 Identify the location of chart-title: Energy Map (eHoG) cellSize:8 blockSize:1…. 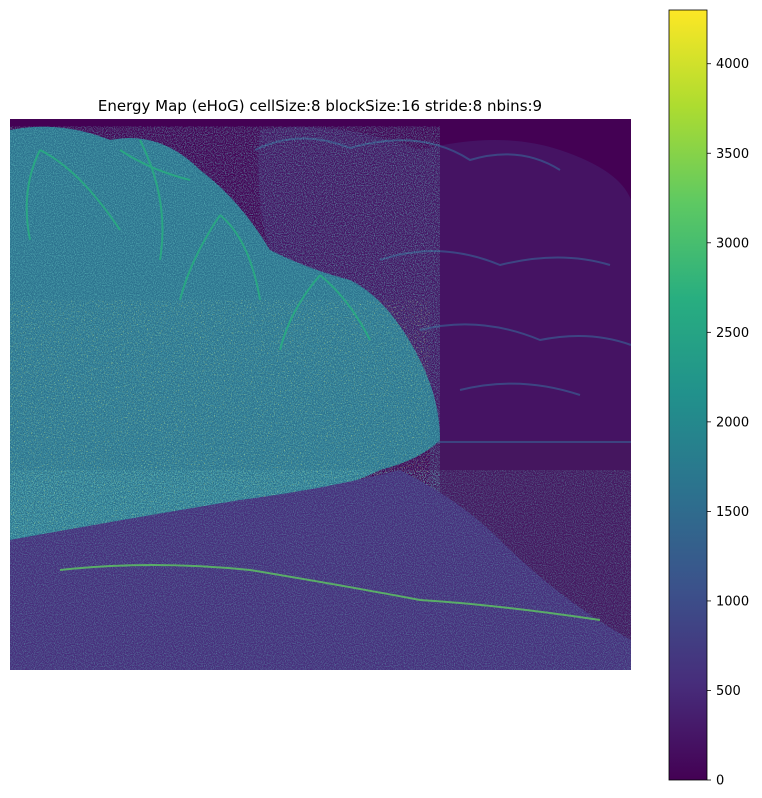
(320, 106).